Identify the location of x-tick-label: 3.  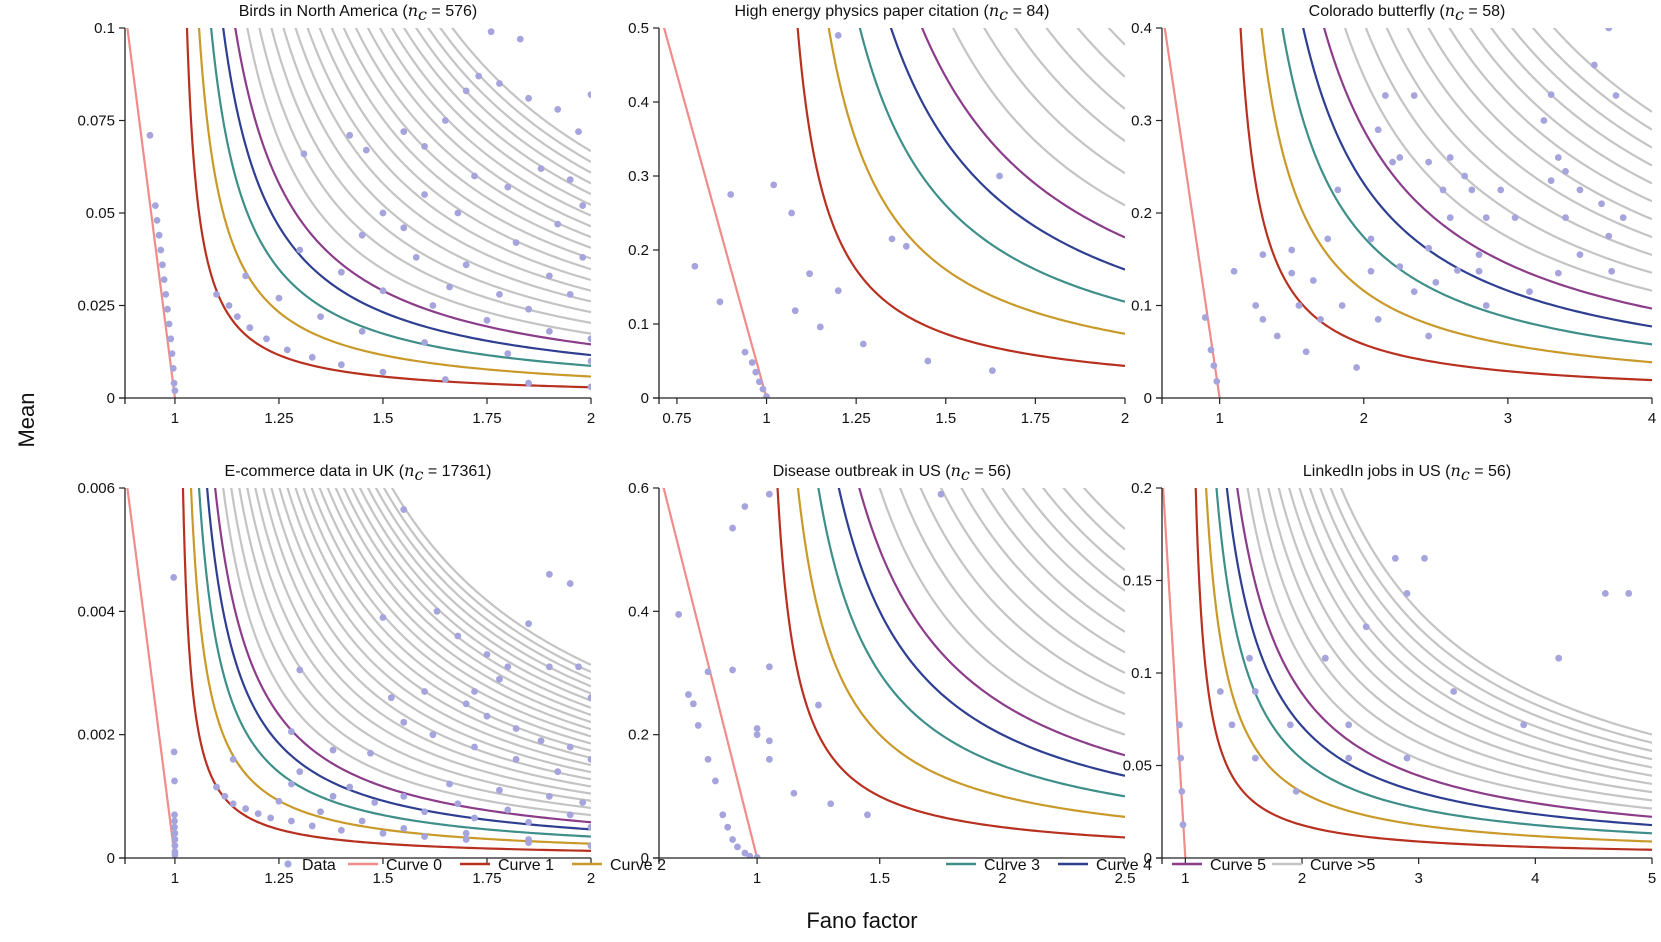
(1508, 418).